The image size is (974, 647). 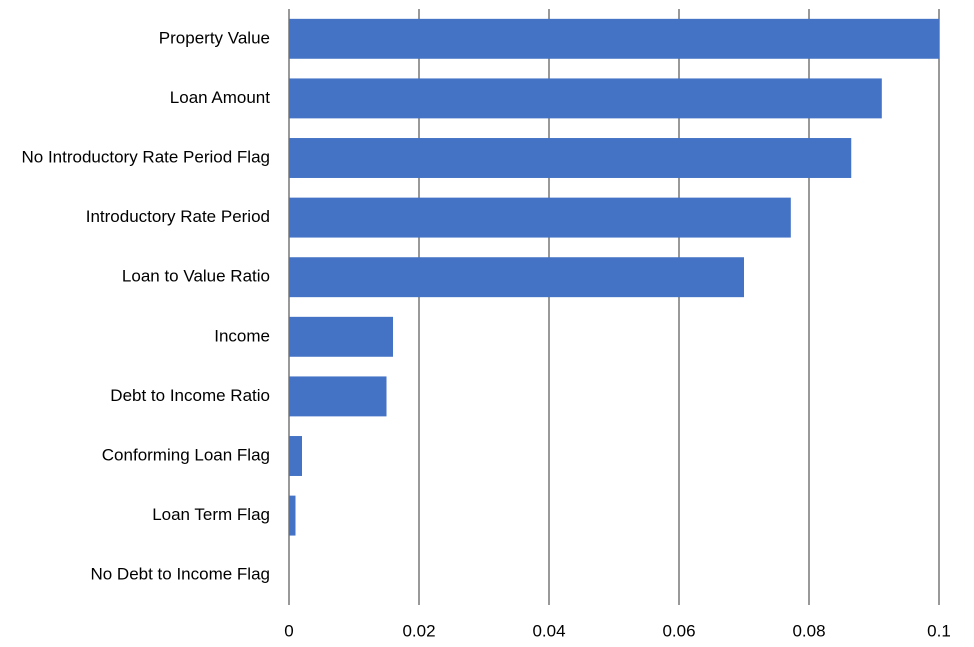 I want to click on x-tick-label: 0.02, so click(x=418, y=630).